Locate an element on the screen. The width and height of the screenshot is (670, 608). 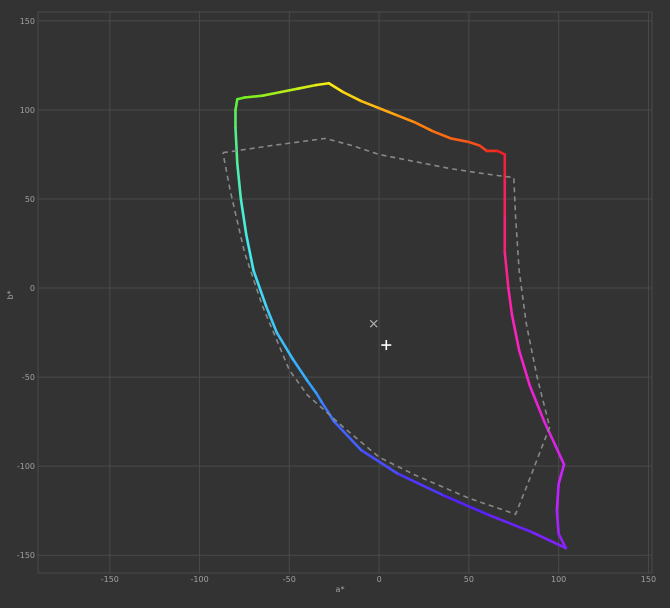
plus-marker is located at coordinates (386, 345).